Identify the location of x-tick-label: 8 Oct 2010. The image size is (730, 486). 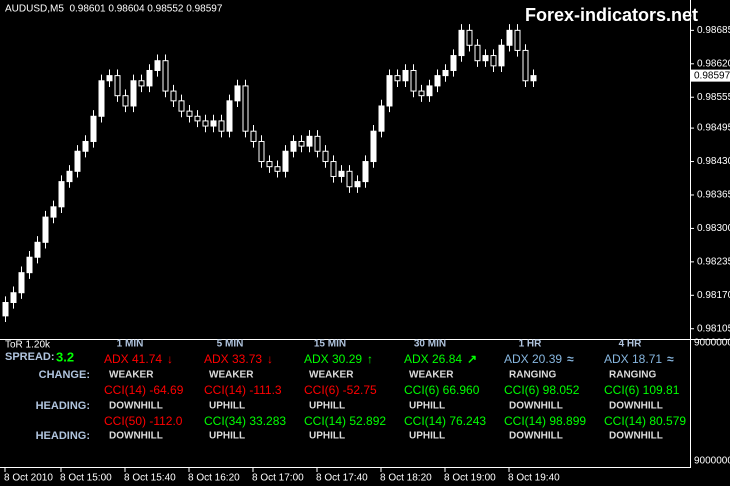
(28, 478).